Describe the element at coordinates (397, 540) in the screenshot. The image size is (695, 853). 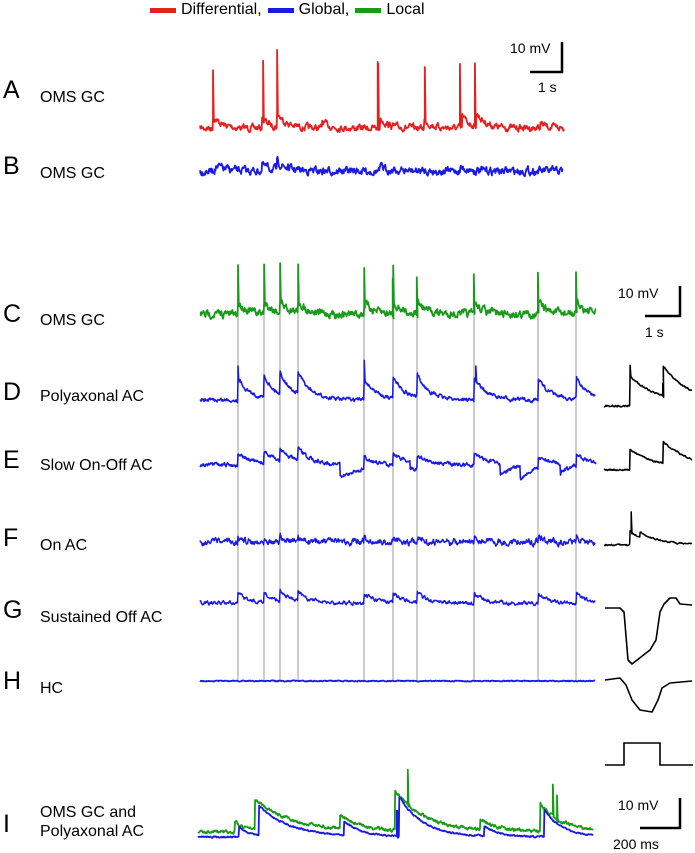
I see `trace-f-on` at that location.